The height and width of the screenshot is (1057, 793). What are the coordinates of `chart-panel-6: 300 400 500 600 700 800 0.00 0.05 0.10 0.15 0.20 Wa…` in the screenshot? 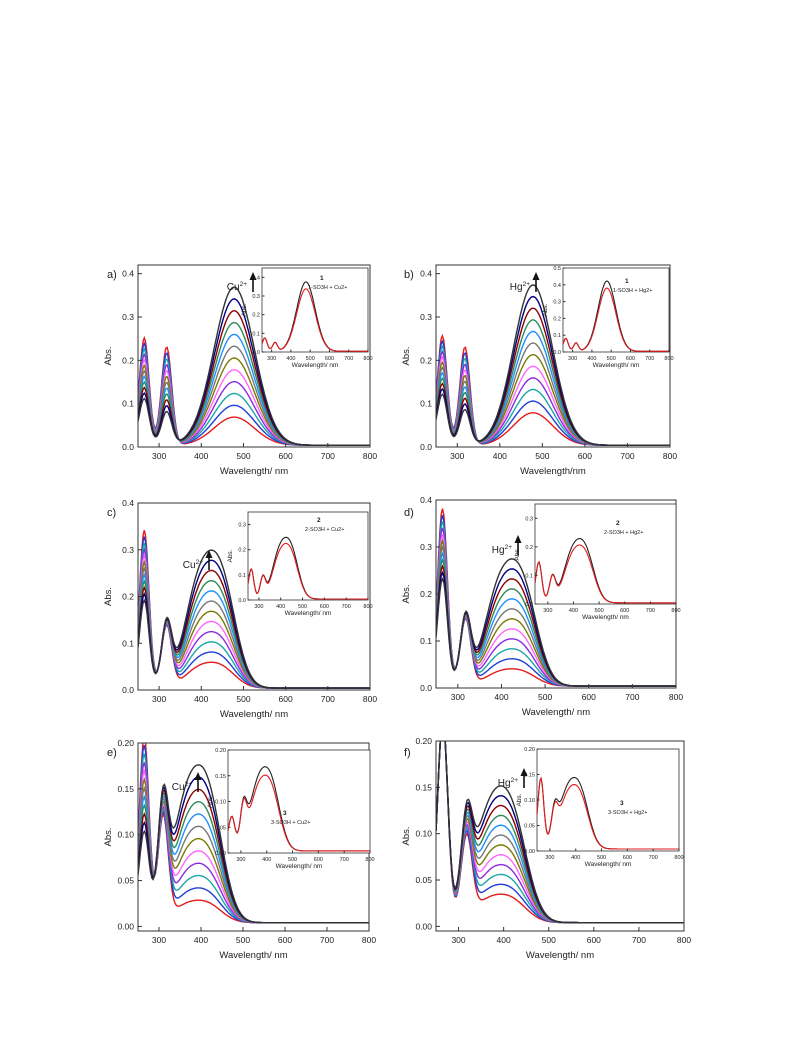 It's located at (546, 848).